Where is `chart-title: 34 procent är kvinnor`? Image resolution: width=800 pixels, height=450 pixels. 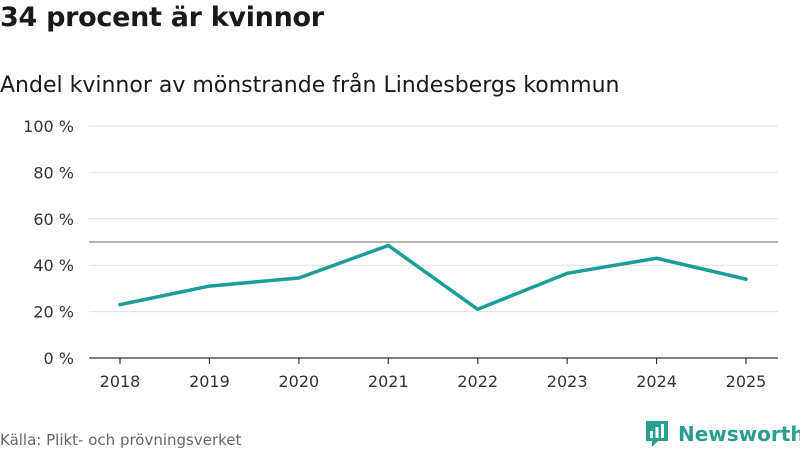
chart-title: 34 procent är kvinnor is located at coordinates (162, 17).